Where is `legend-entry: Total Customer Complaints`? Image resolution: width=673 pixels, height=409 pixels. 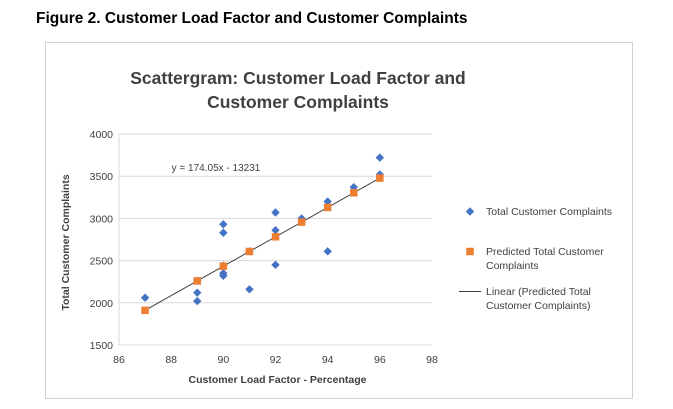
legend-entry: Total Customer Complaints is located at coordinates (538, 212).